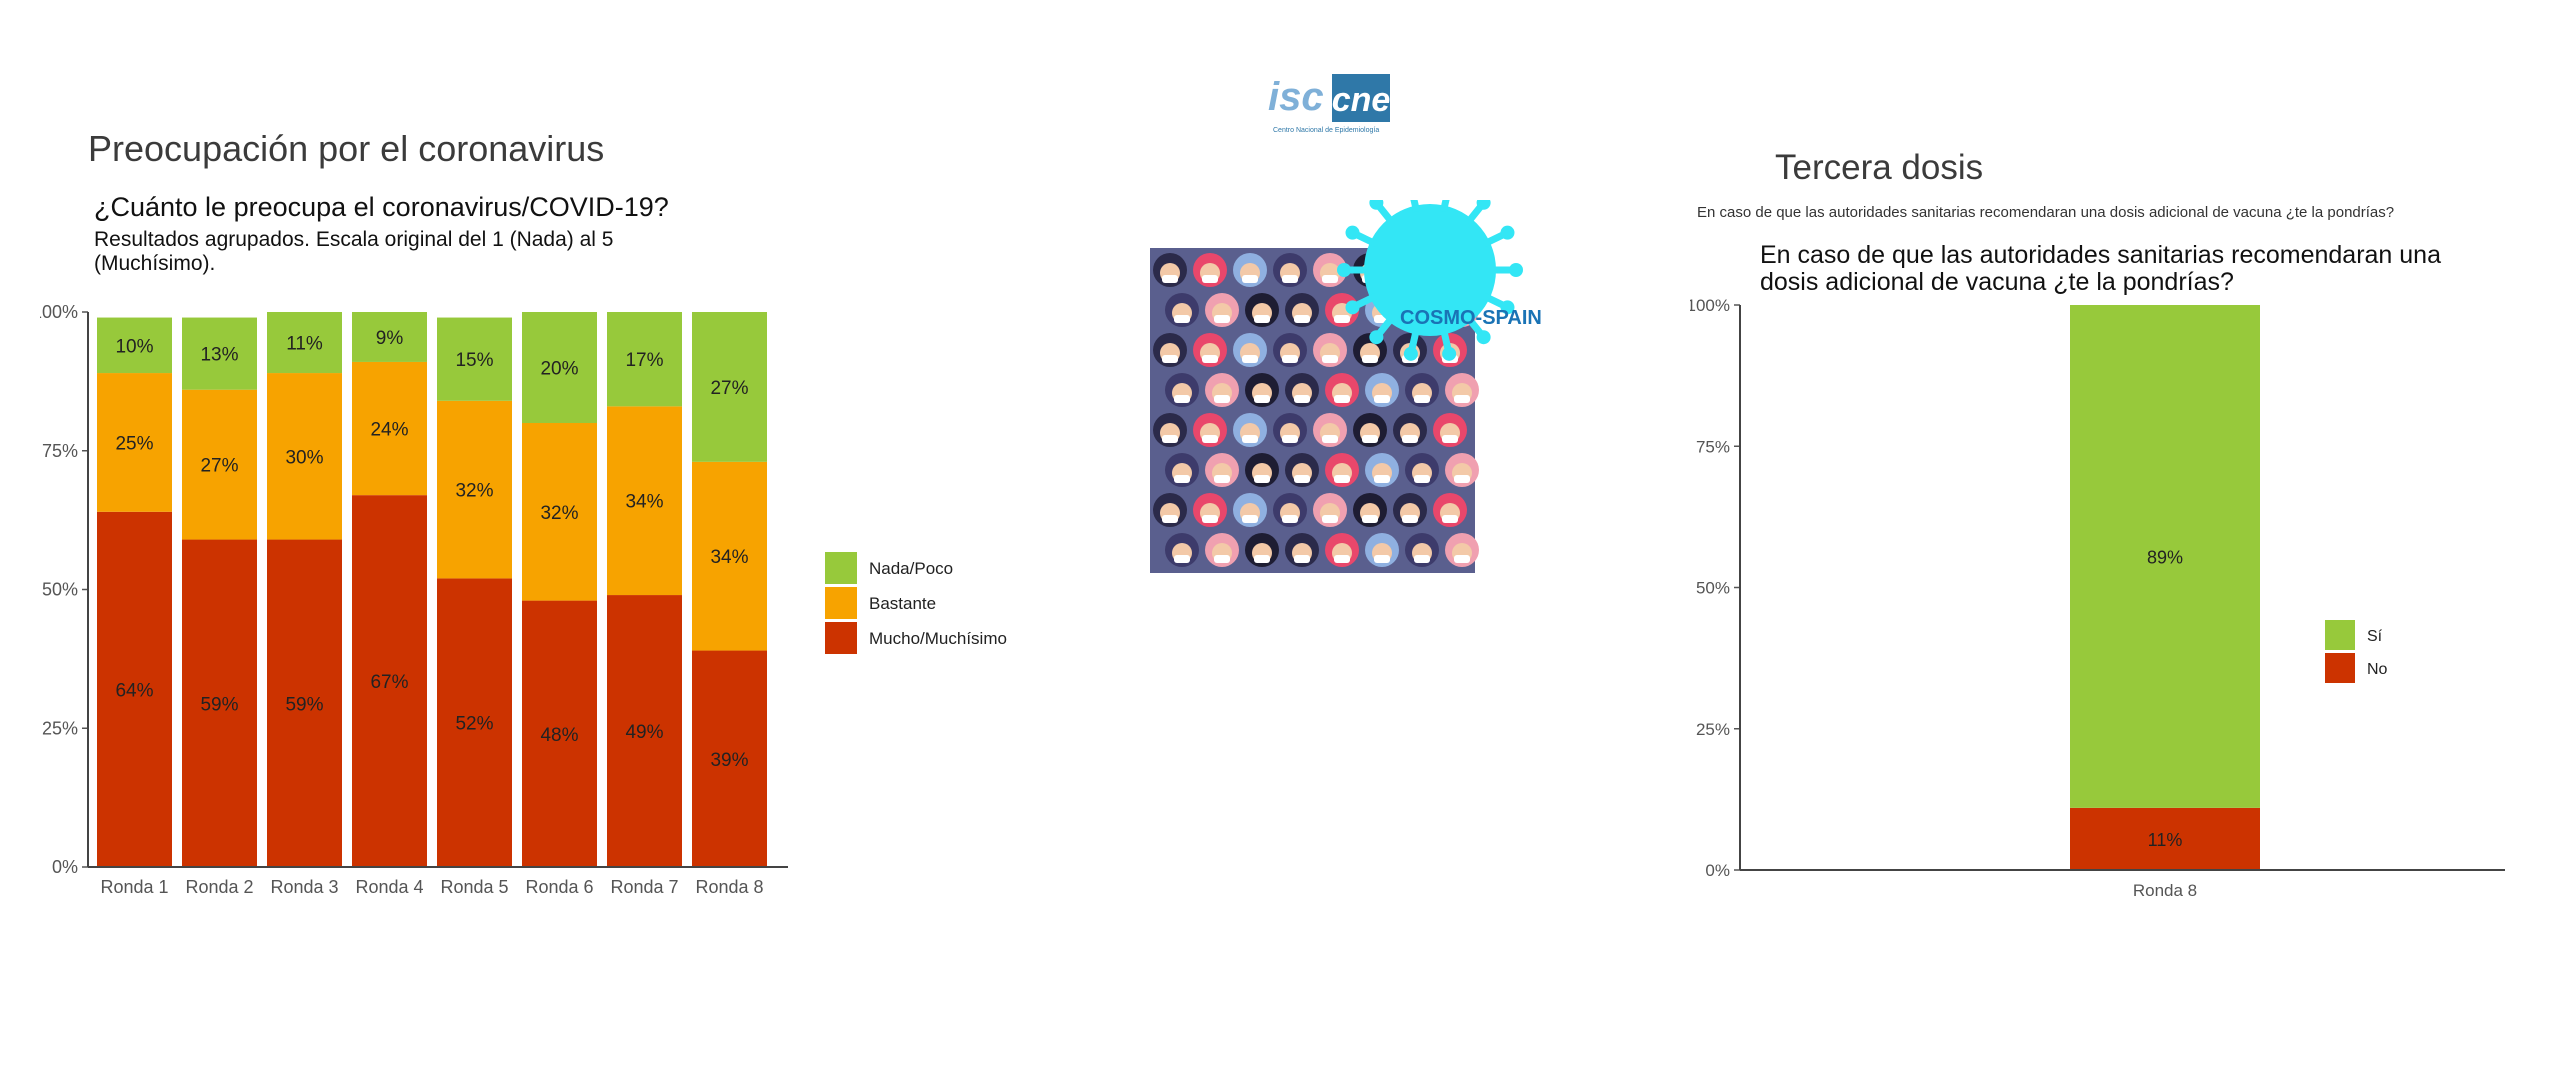  Describe the element at coordinates (729, 760) in the screenshot. I see `data-label: 39%` at that location.